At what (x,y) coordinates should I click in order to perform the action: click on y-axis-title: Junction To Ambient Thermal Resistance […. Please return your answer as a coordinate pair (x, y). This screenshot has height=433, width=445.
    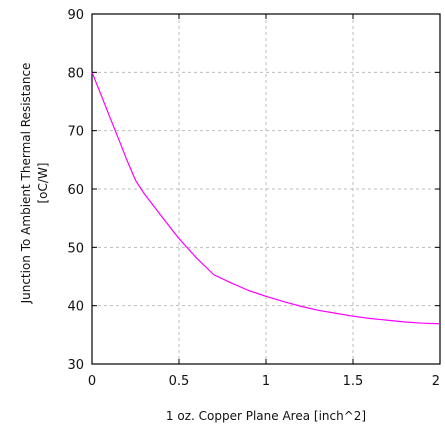
    Looking at the image, I should click on (34, 184).